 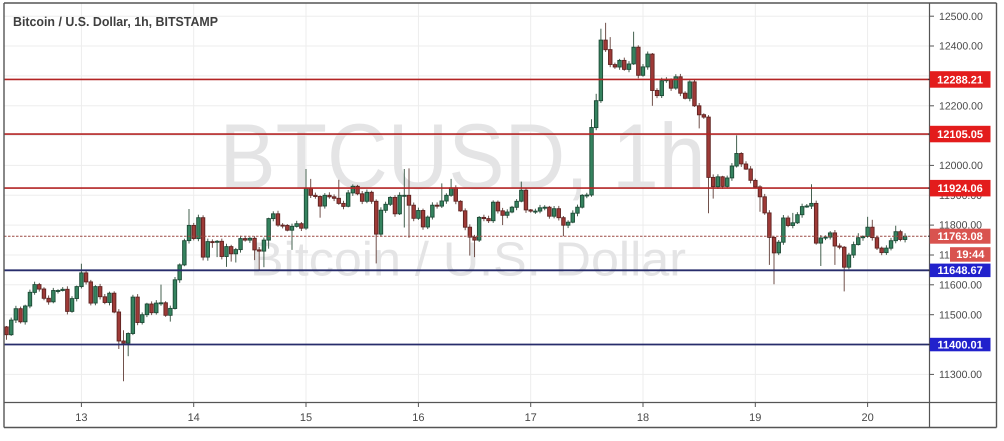 I want to click on svg-text: 11500.00, so click(x=960, y=315).